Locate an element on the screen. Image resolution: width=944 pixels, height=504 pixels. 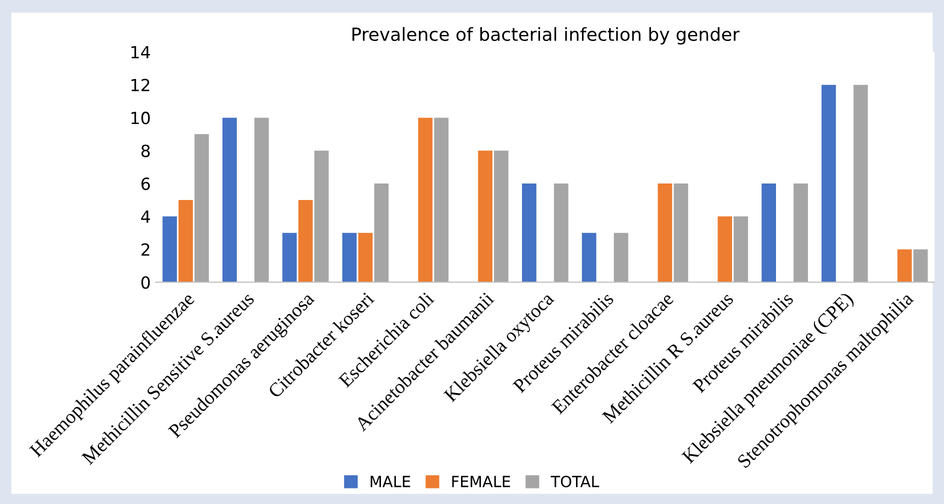
y-tick-label: 0 is located at coordinates (145, 282).